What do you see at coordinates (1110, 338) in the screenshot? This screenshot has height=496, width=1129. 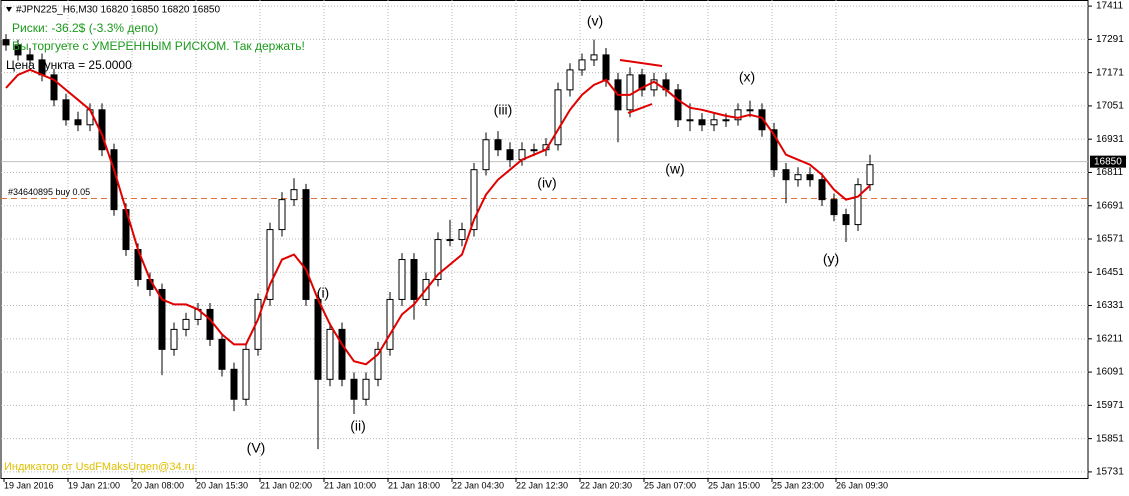 I see `y-tick-label: 16211` at bounding box center [1110, 338].